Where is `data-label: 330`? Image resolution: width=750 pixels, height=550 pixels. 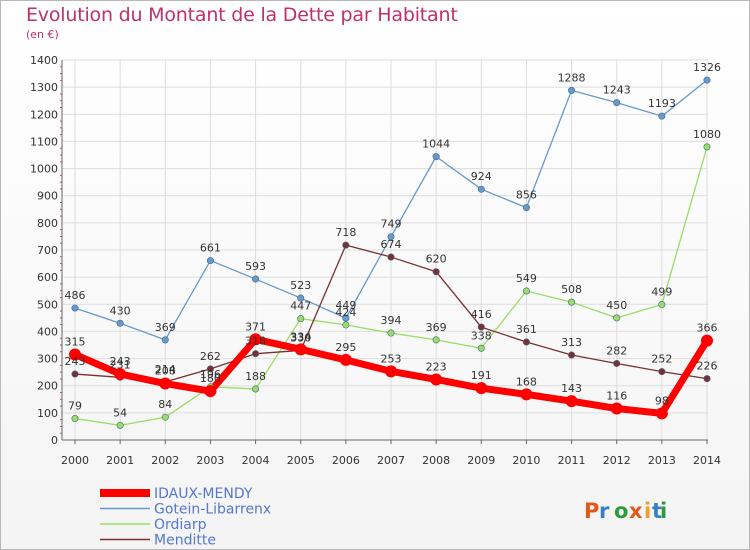
data-label: 330 is located at coordinates (300, 337).